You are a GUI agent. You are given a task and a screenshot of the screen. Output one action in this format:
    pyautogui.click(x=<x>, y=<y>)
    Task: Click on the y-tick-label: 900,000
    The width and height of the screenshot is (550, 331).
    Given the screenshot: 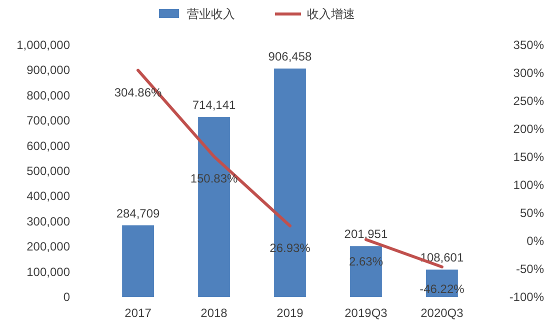 What is the action you would take?
    pyautogui.click(x=48, y=70)
    